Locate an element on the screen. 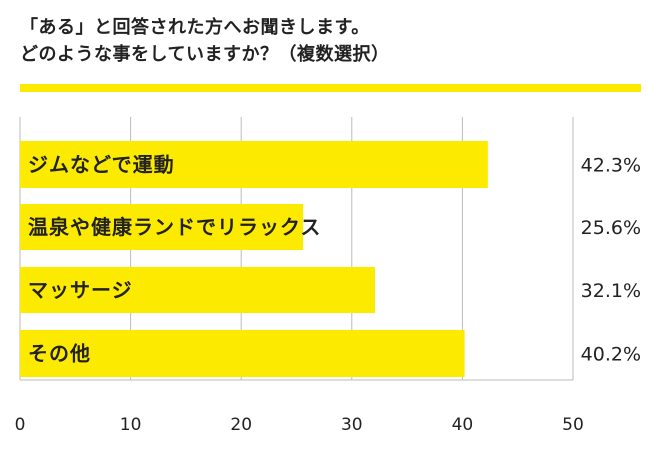  chart-title: 「ある」と回答された方へお聞きします。 どのような事をしていますか？（複数選択） is located at coordinates (204, 41).